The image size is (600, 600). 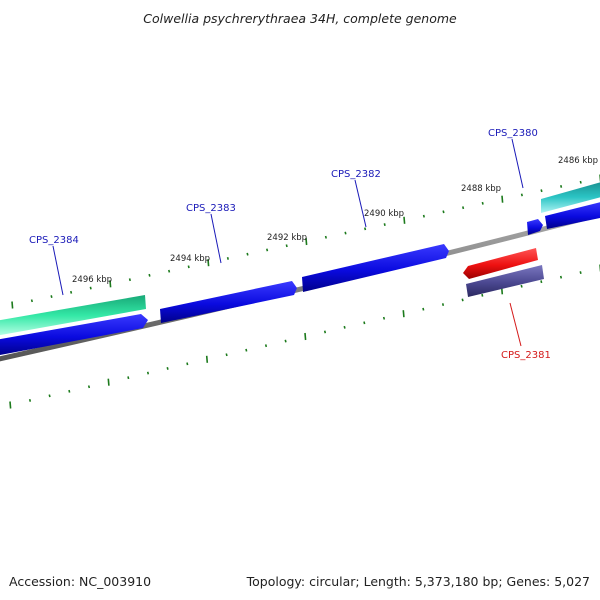 I want to click on gene-label-cps-2381: CPS_2381, so click(x=526, y=355).